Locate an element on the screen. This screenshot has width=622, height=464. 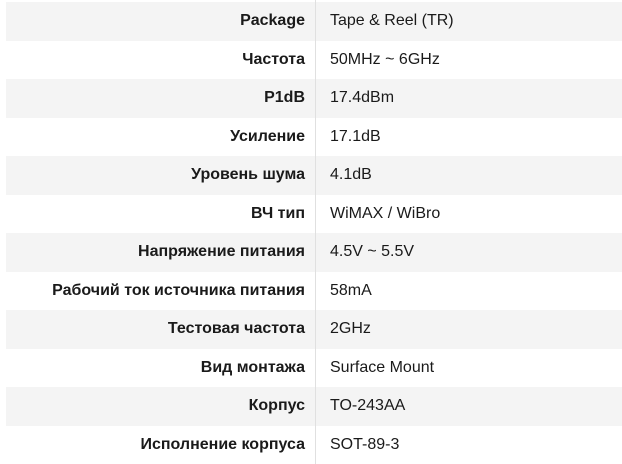
spec-label: Усиление is located at coordinates (267, 136).